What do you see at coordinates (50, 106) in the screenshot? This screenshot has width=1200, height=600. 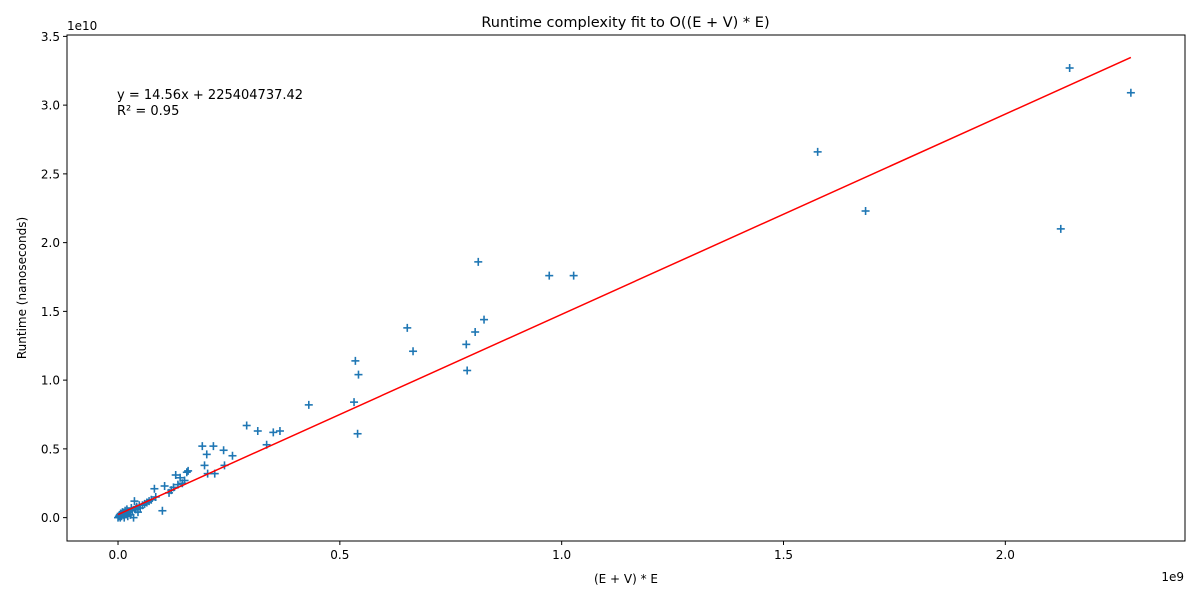 I see `y-tick-label: 3.0` at bounding box center [50, 106].